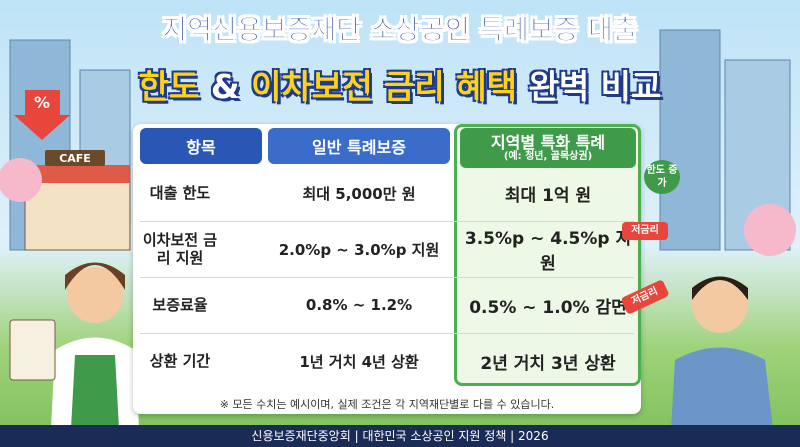 The width and height of the screenshot is (800, 447). Describe the element at coordinates (42, 102) in the screenshot. I see `percent-sign: %` at that location.